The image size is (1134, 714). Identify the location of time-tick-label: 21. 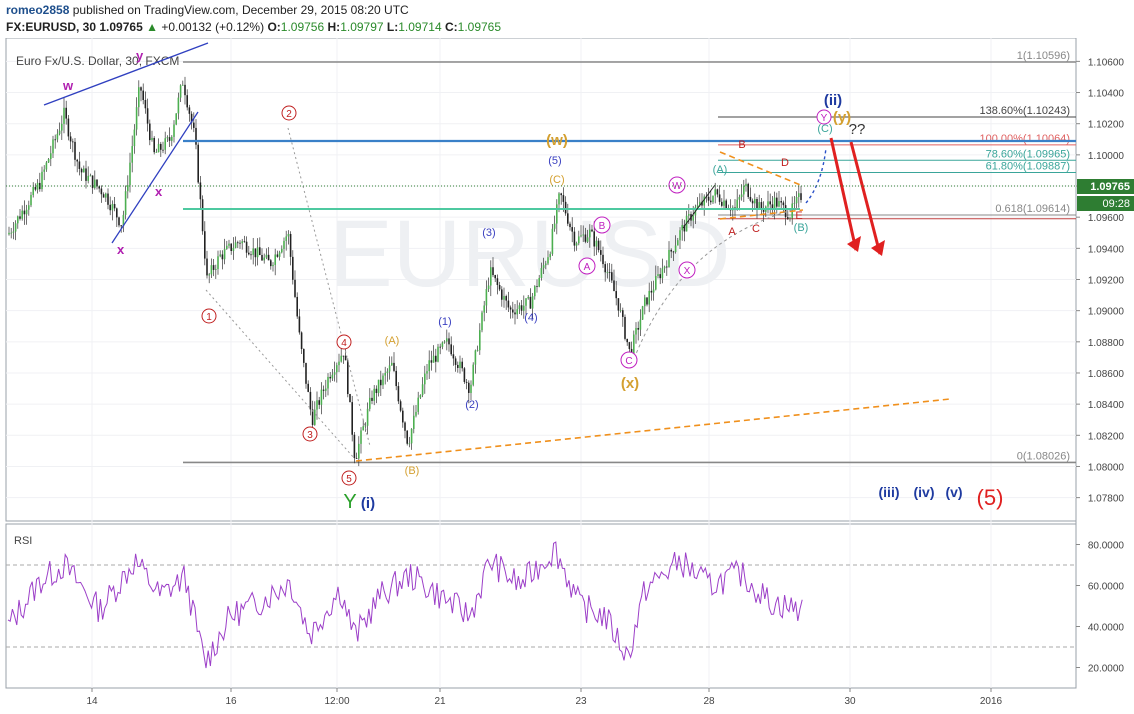
(440, 701).